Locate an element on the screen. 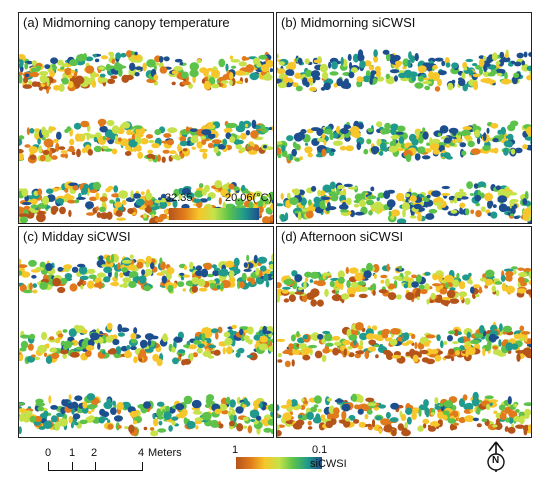  cwsi-legend-high-label: 1 is located at coordinates (235, 450).